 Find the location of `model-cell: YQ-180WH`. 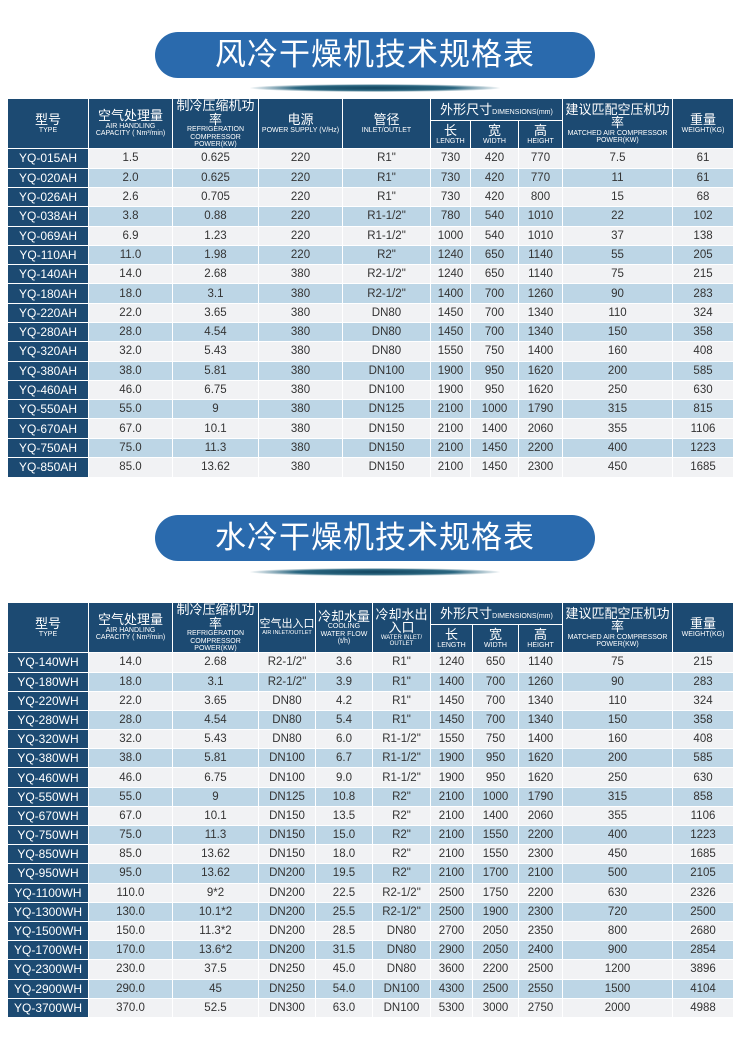

model-cell: YQ-180WH is located at coordinates (48, 681).